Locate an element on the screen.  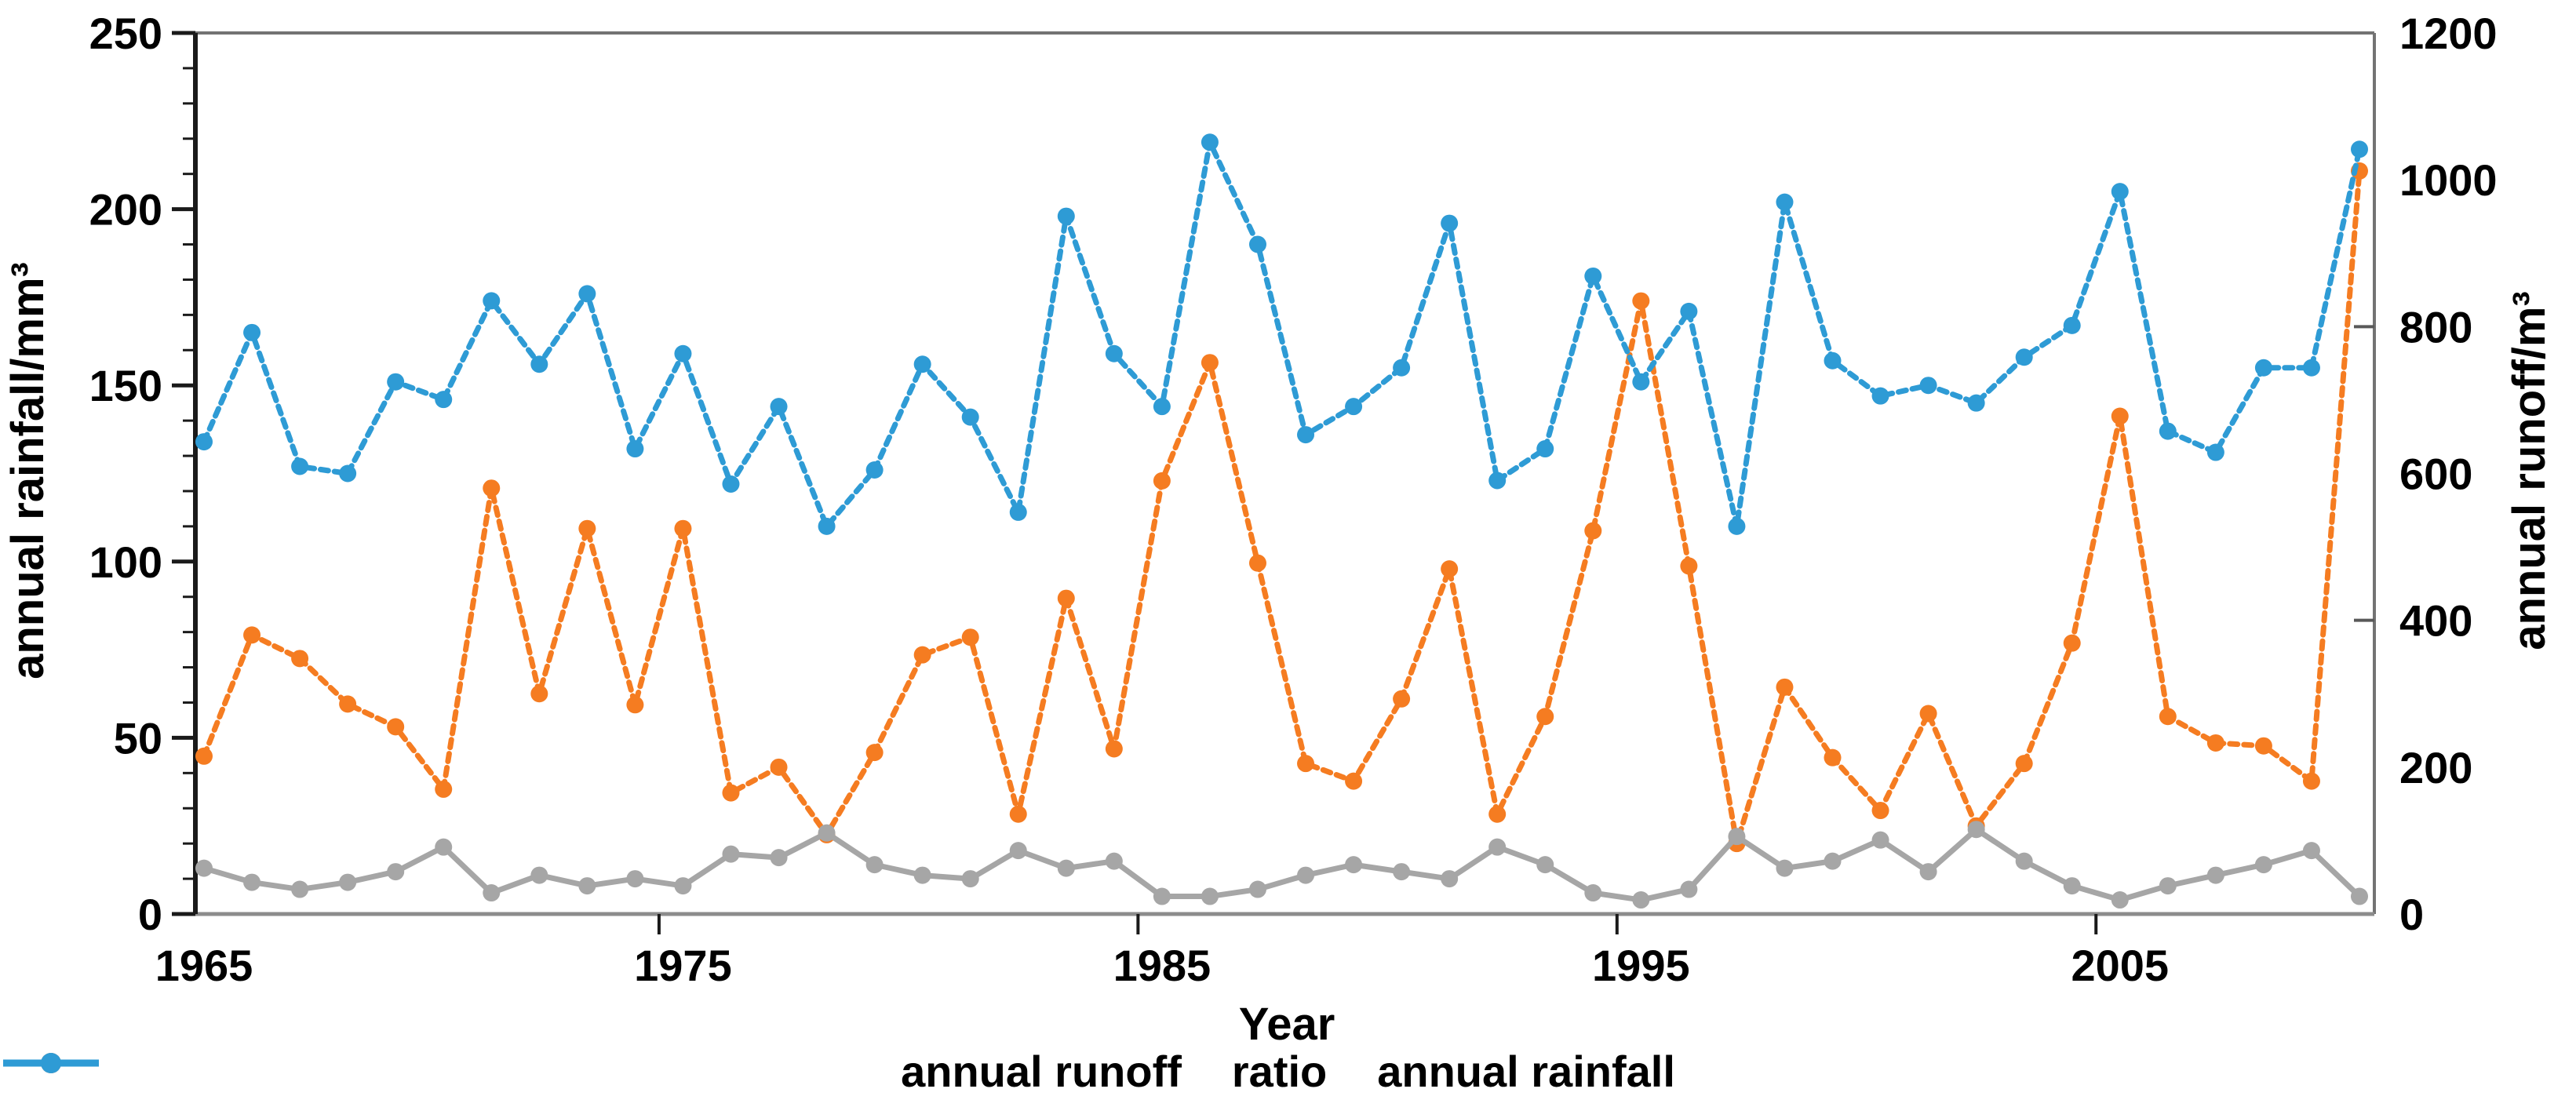
left-axis-tick-label: 150 is located at coordinates (125, 385).